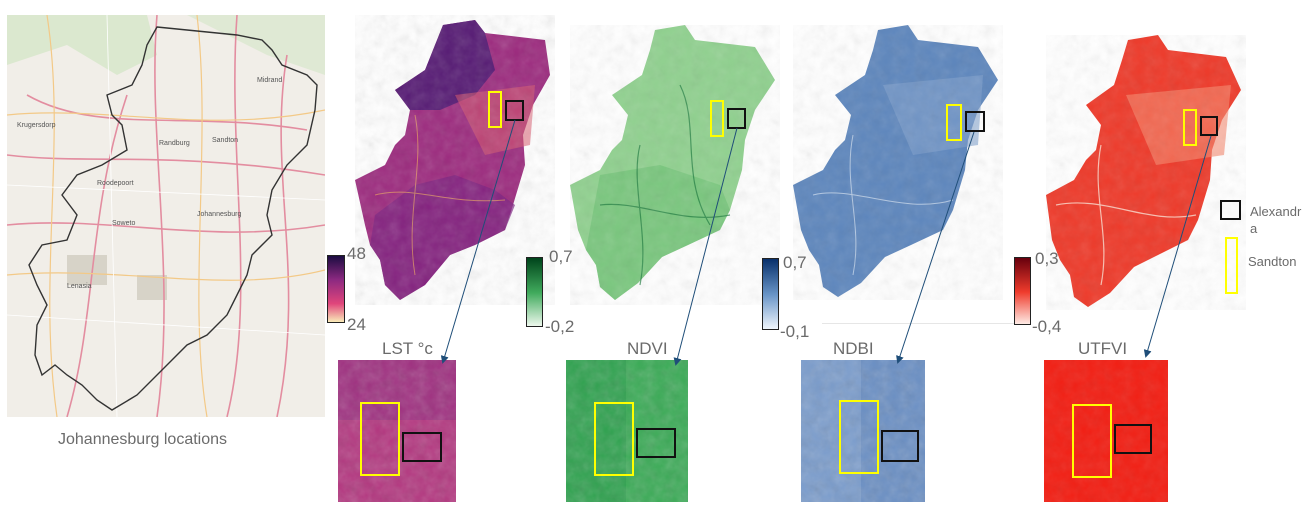 The height and width of the screenshot is (525, 1315). What do you see at coordinates (1230, 210) in the screenshot?
I see `legend-alexandra-swatch` at bounding box center [1230, 210].